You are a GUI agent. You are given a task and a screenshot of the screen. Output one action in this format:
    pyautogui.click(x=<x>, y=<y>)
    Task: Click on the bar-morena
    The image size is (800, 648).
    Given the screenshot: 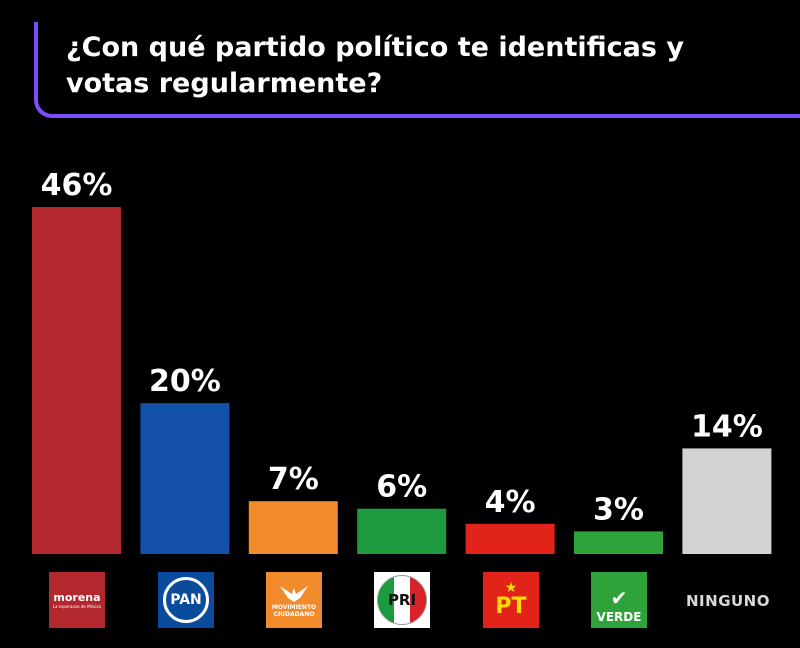 What is the action you would take?
    pyautogui.click(x=76, y=380)
    